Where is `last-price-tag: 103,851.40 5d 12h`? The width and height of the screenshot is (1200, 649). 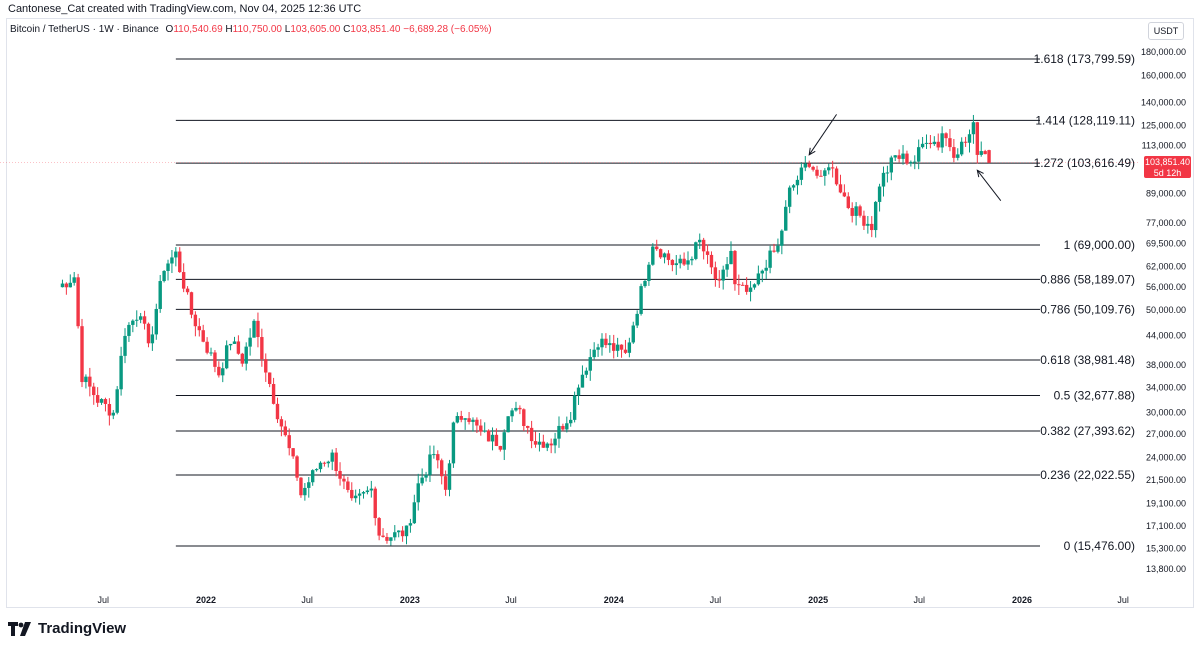 last-price-tag: 103,851.40 5d 12h is located at coordinates (1167, 167).